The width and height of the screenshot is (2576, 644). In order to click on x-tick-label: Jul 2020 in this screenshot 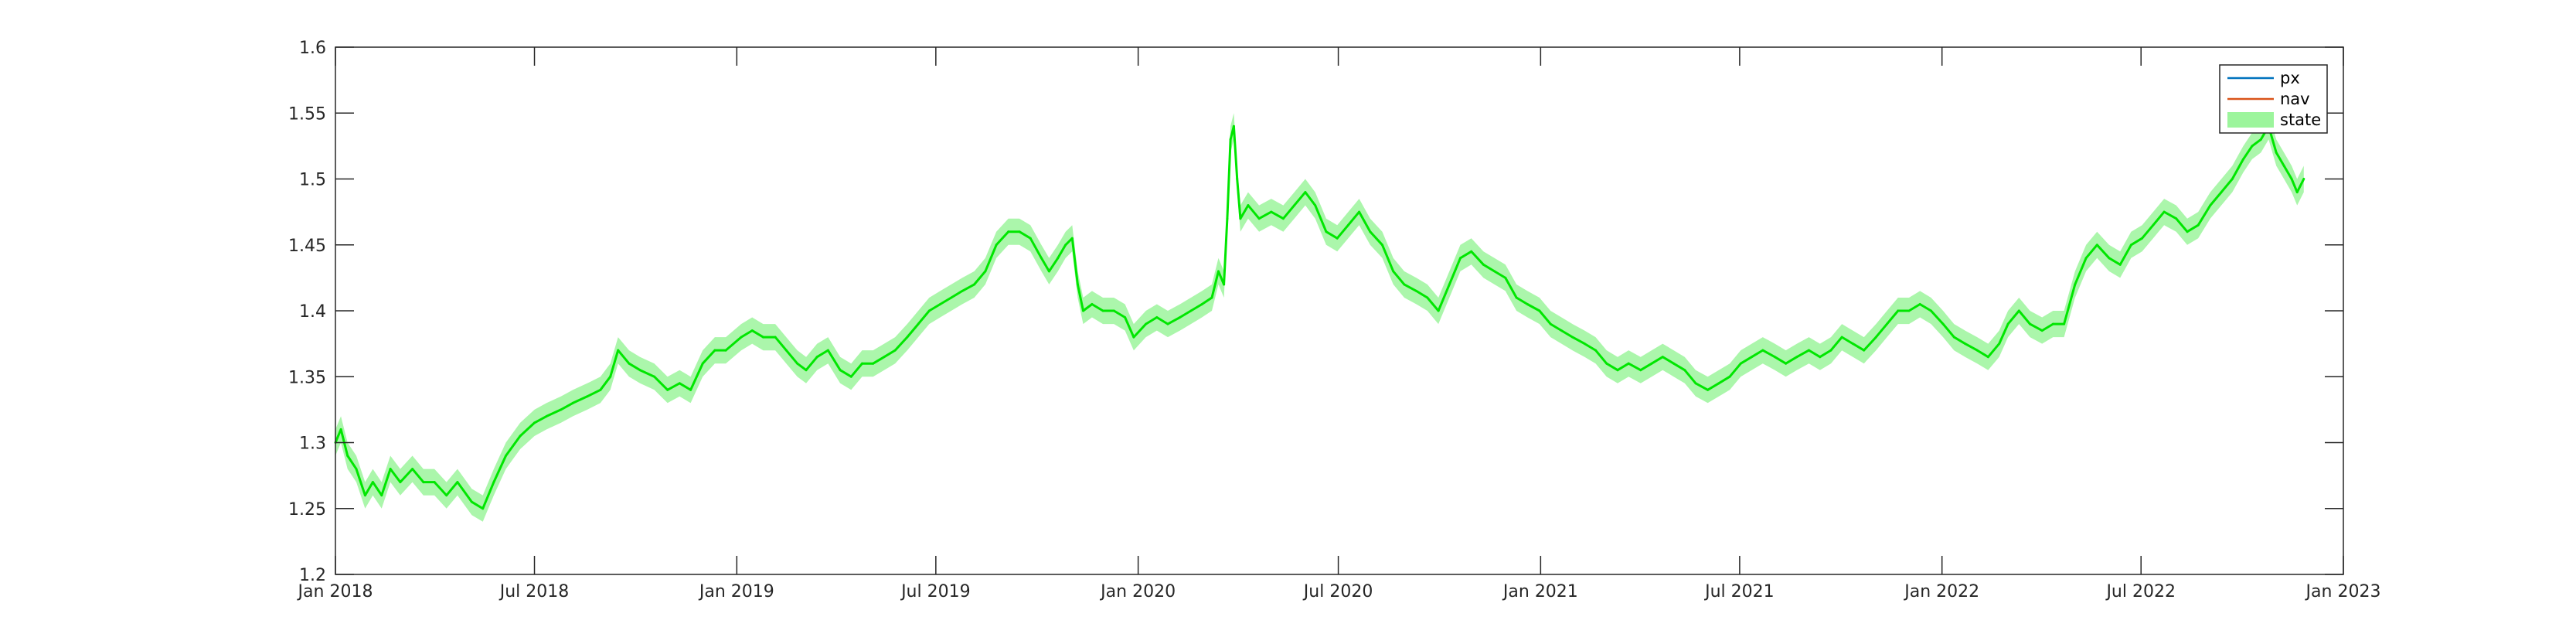, I will do `click(1337, 591)`.